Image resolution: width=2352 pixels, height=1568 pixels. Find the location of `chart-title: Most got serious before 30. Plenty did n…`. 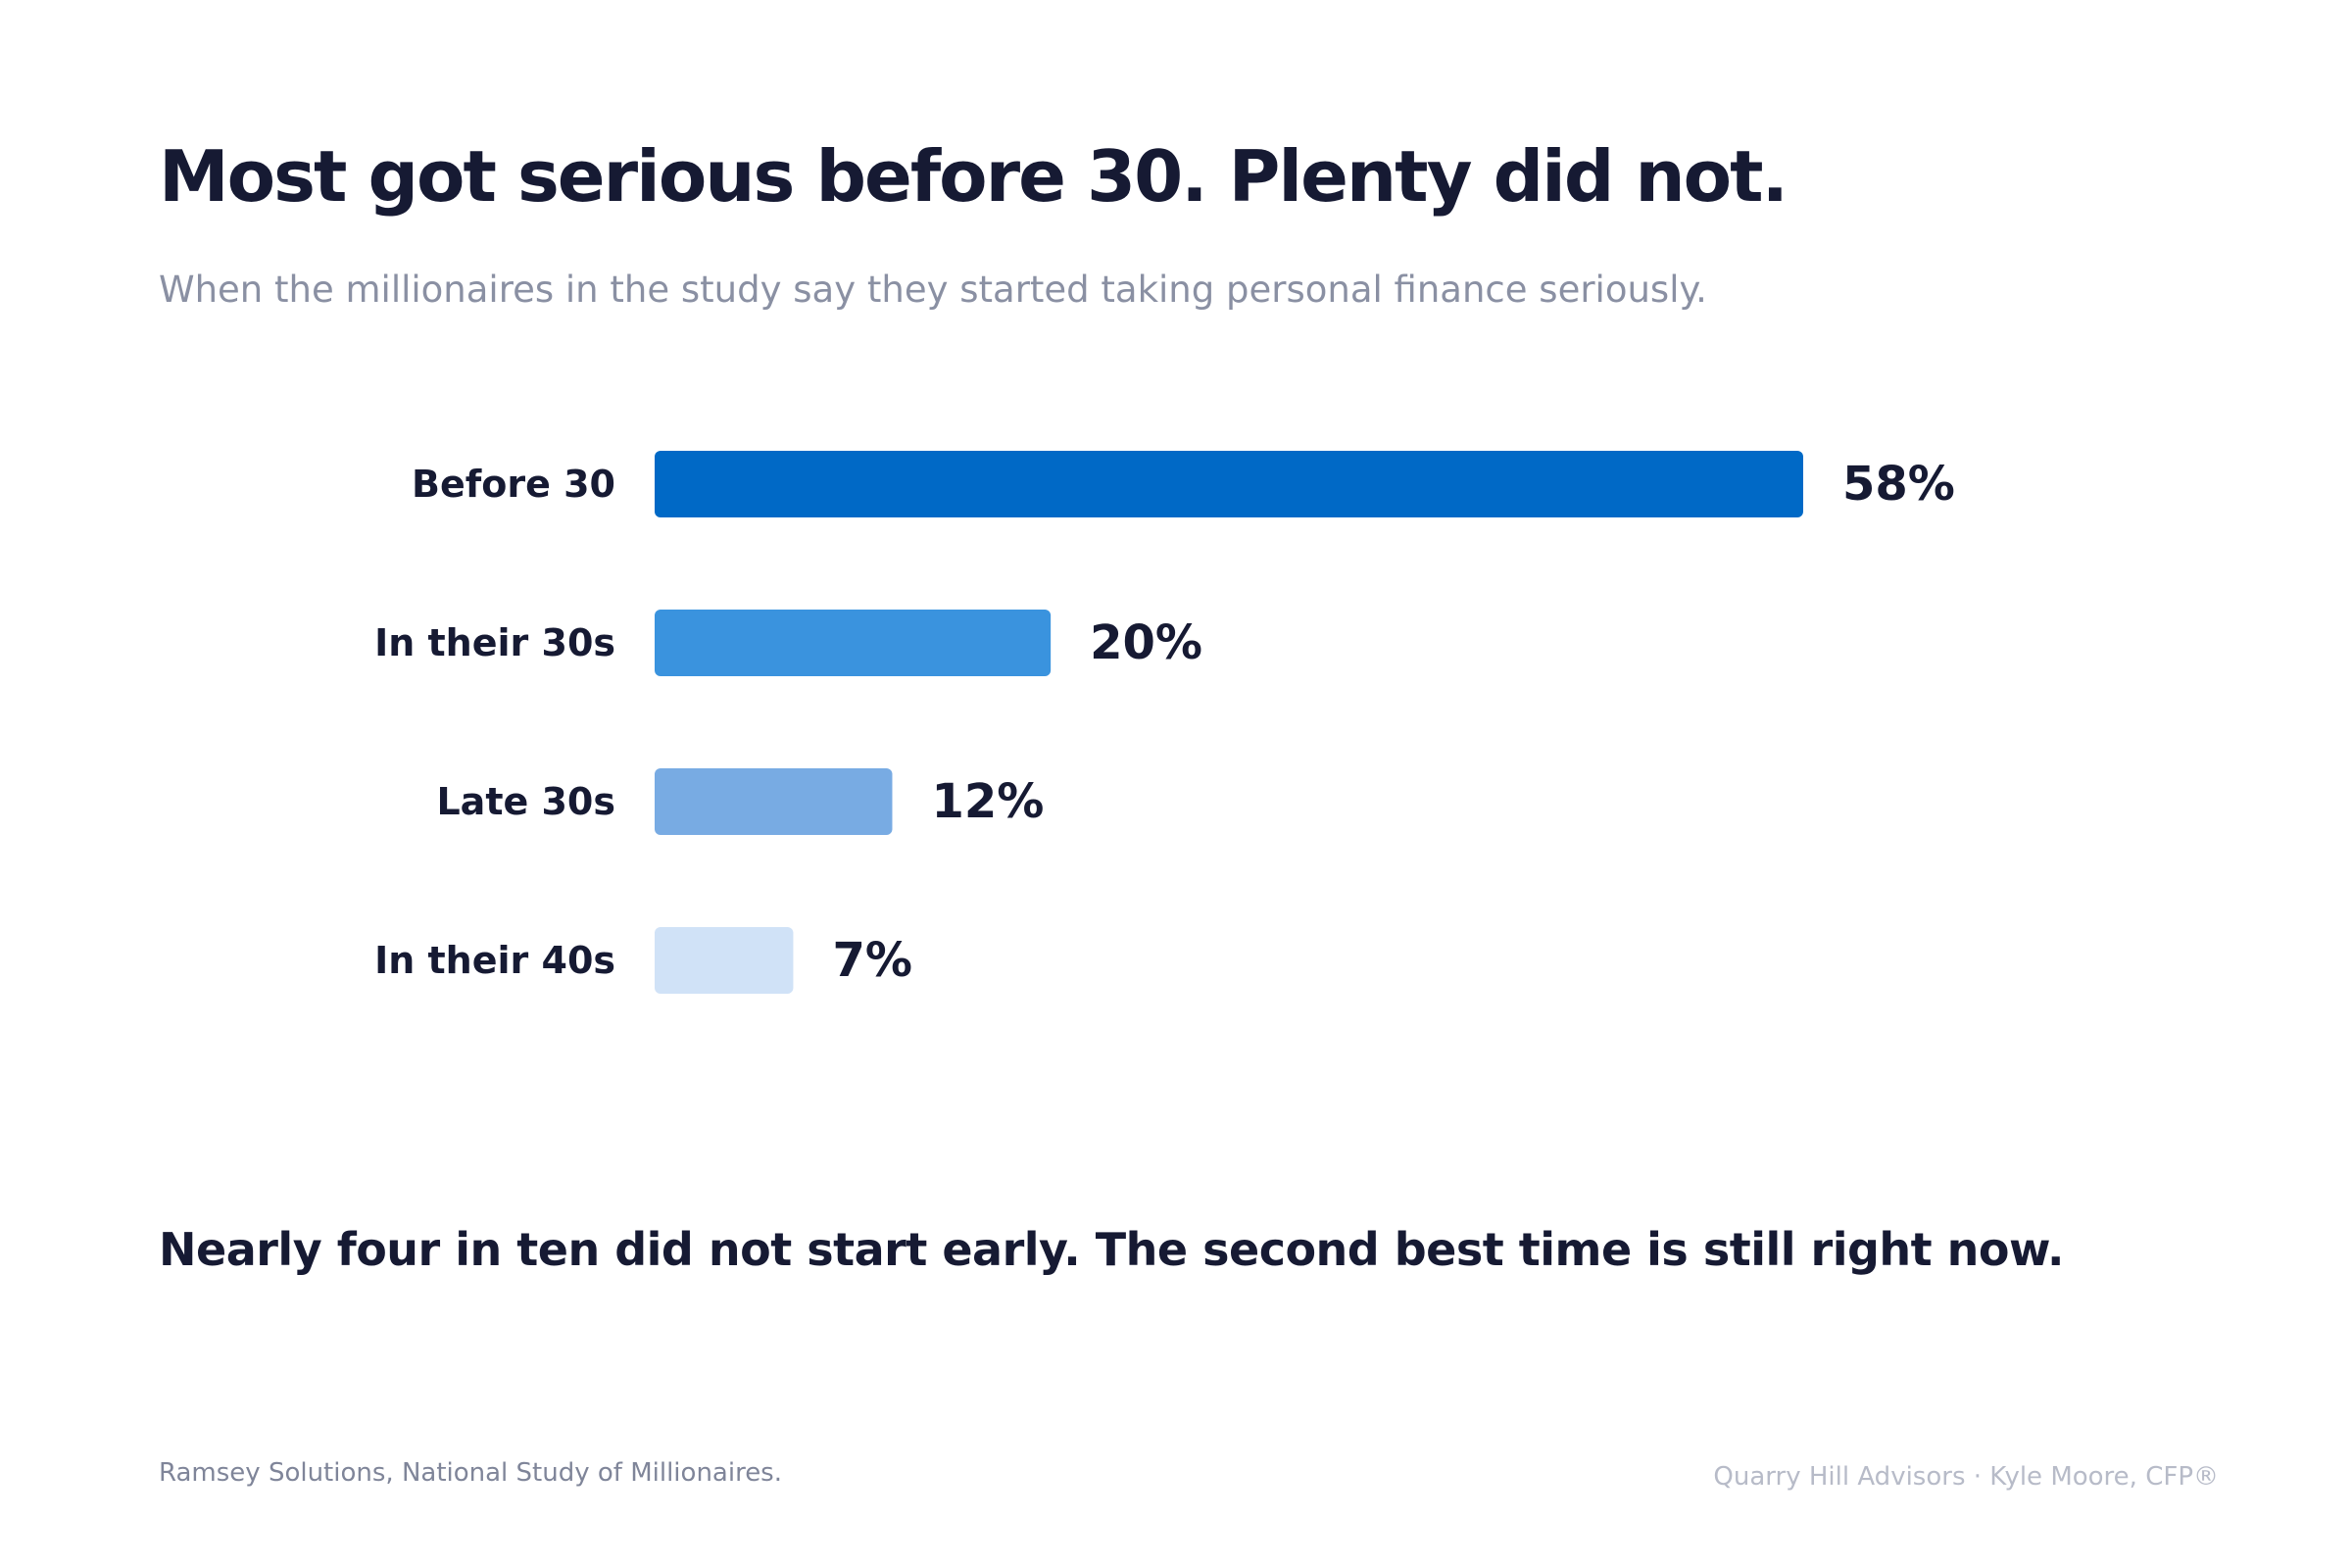

chart-title: Most got serious before 30. Plenty did n… is located at coordinates (973, 176).